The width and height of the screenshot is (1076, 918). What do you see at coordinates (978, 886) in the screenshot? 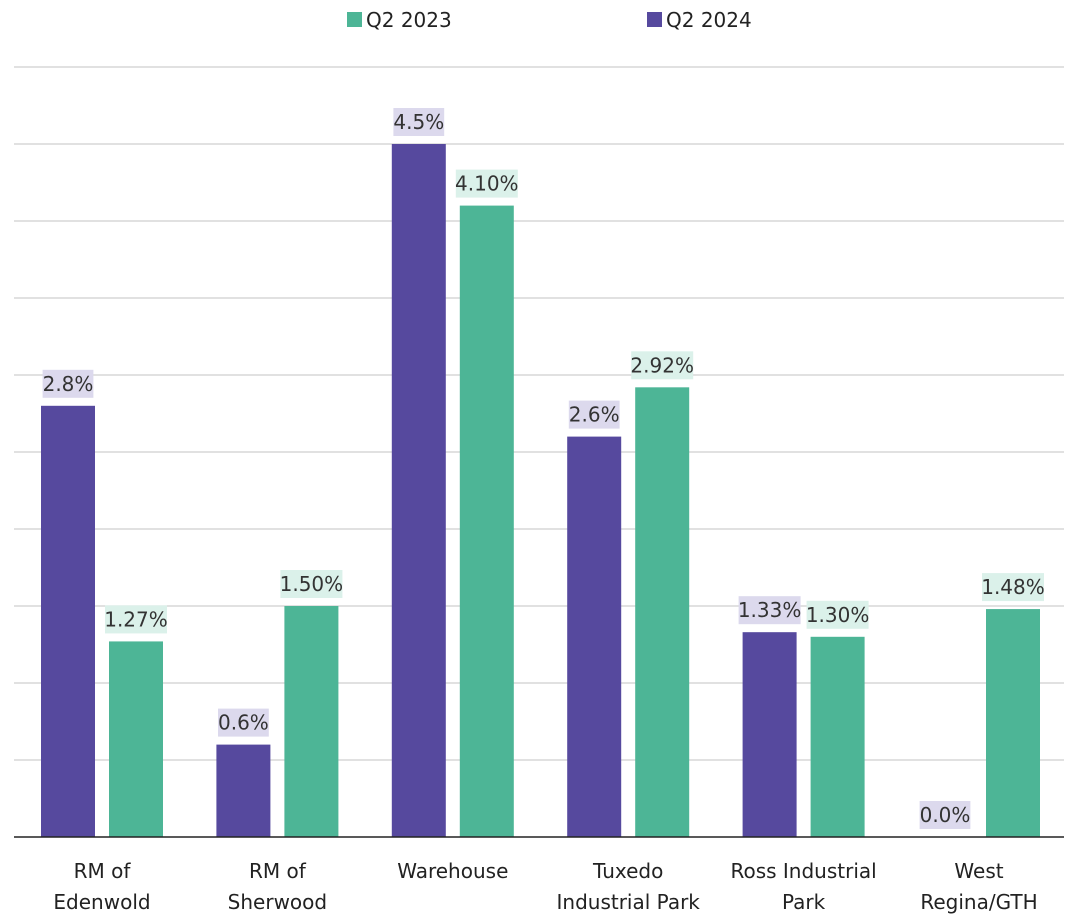
I see `category-label: West Regina/GTH` at bounding box center [978, 886].